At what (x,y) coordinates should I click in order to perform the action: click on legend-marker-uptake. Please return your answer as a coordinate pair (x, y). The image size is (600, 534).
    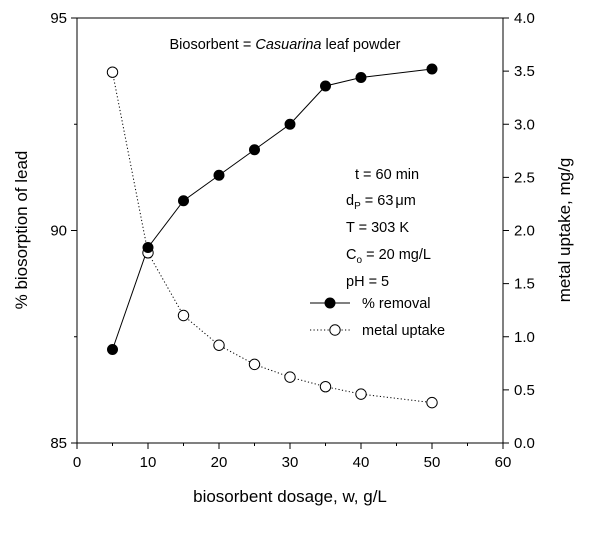
    Looking at the image, I should click on (335, 330).